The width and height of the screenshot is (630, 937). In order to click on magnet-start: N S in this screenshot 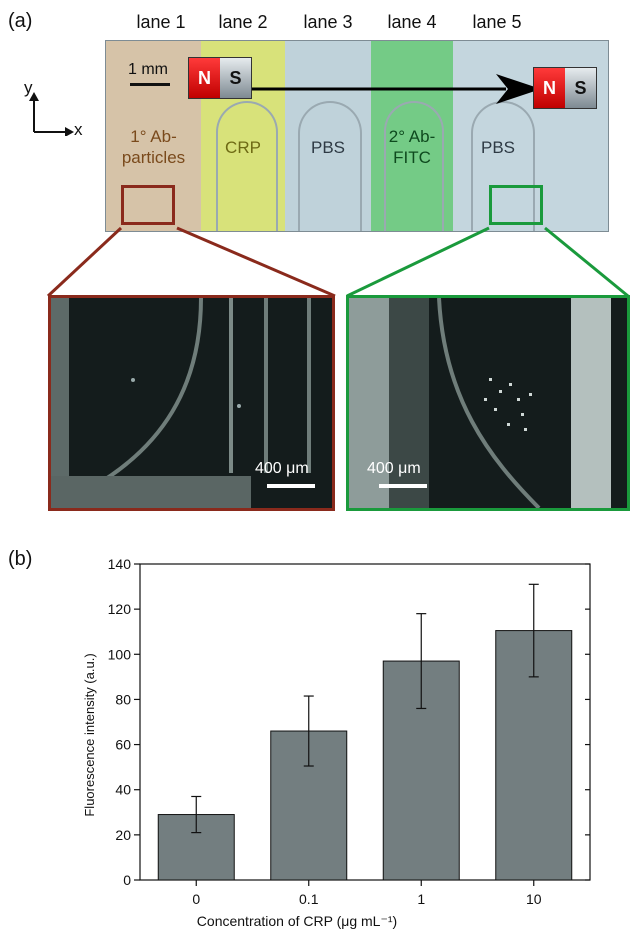, I will do `click(220, 78)`.